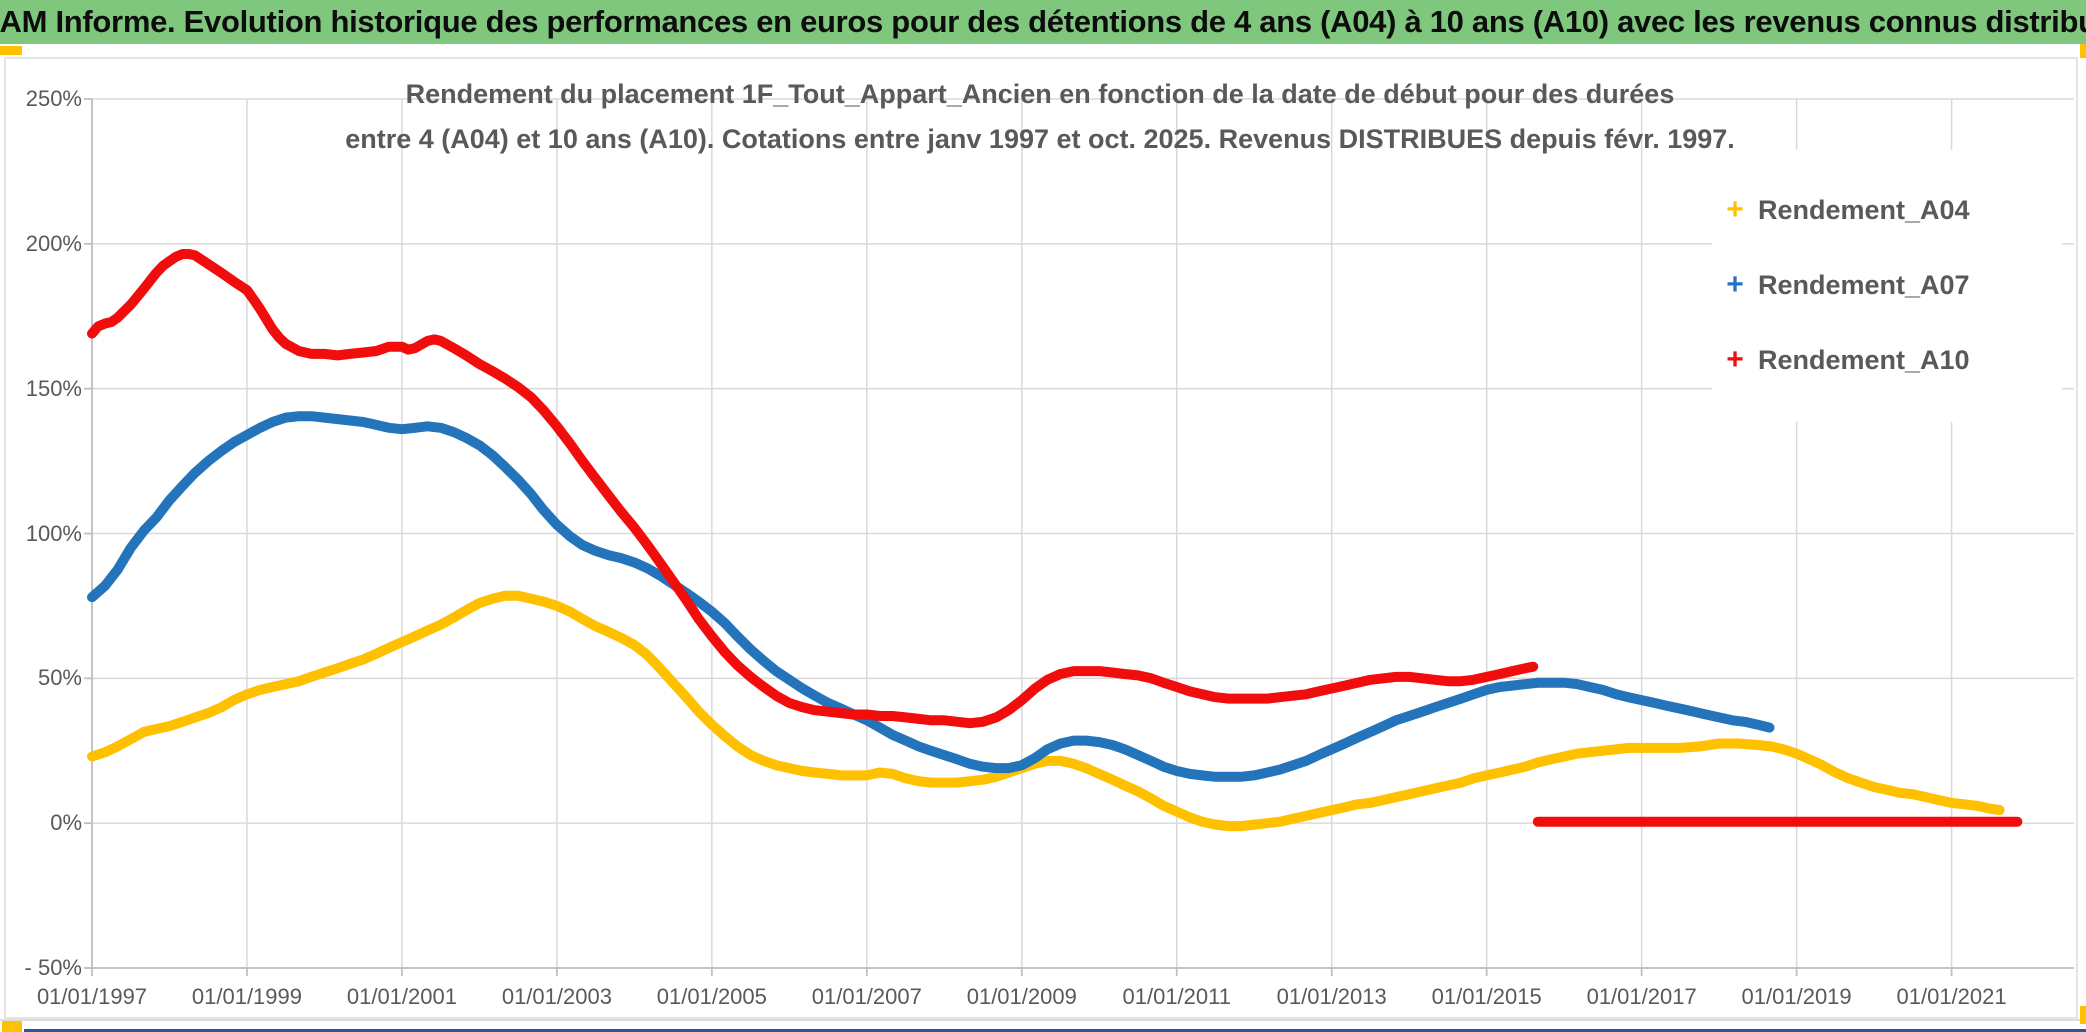 This screenshot has height=1032, width=2086. What do you see at coordinates (711, 996) in the screenshot?
I see `x-axis-tick-label: 01/01/2005` at bounding box center [711, 996].